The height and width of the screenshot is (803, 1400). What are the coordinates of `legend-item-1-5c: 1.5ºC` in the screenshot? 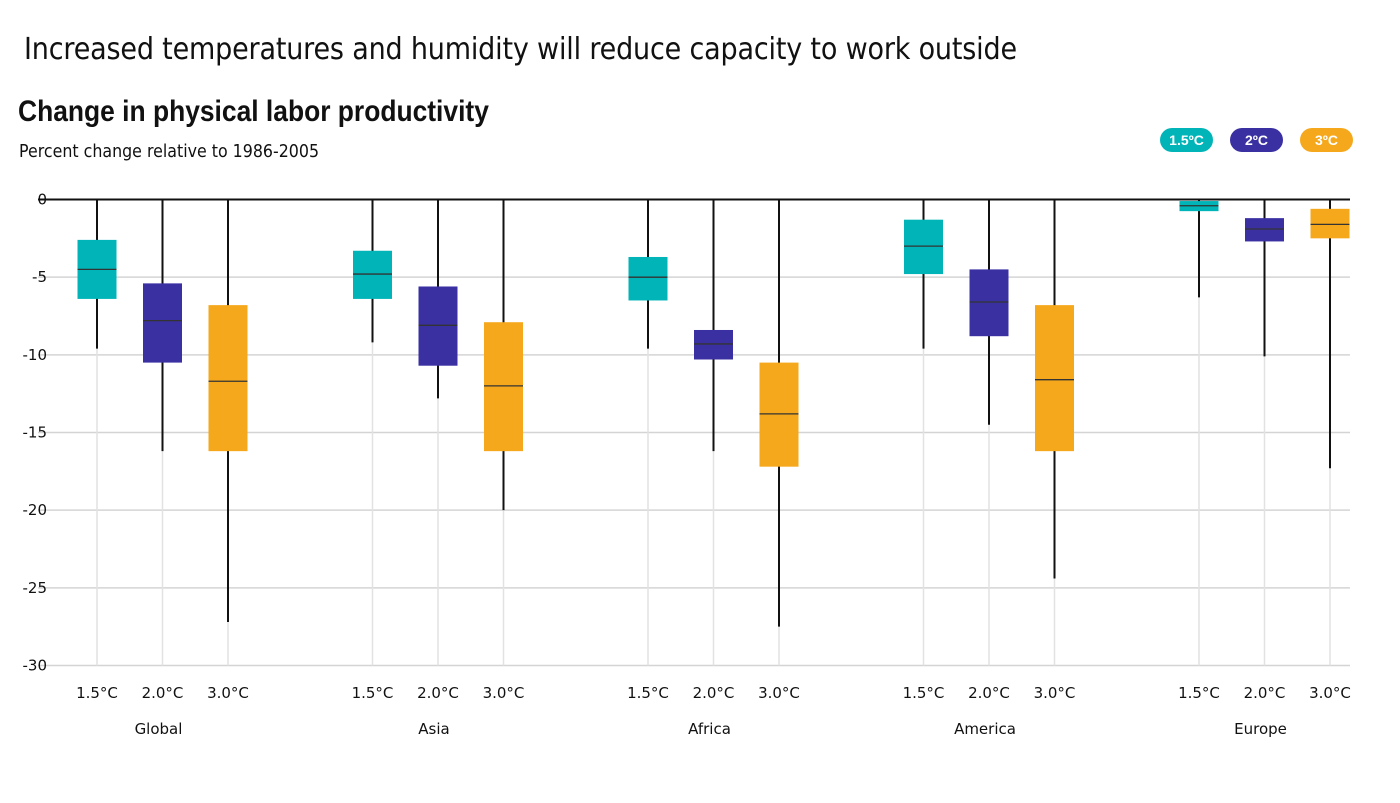 It's located at (1186, 140).